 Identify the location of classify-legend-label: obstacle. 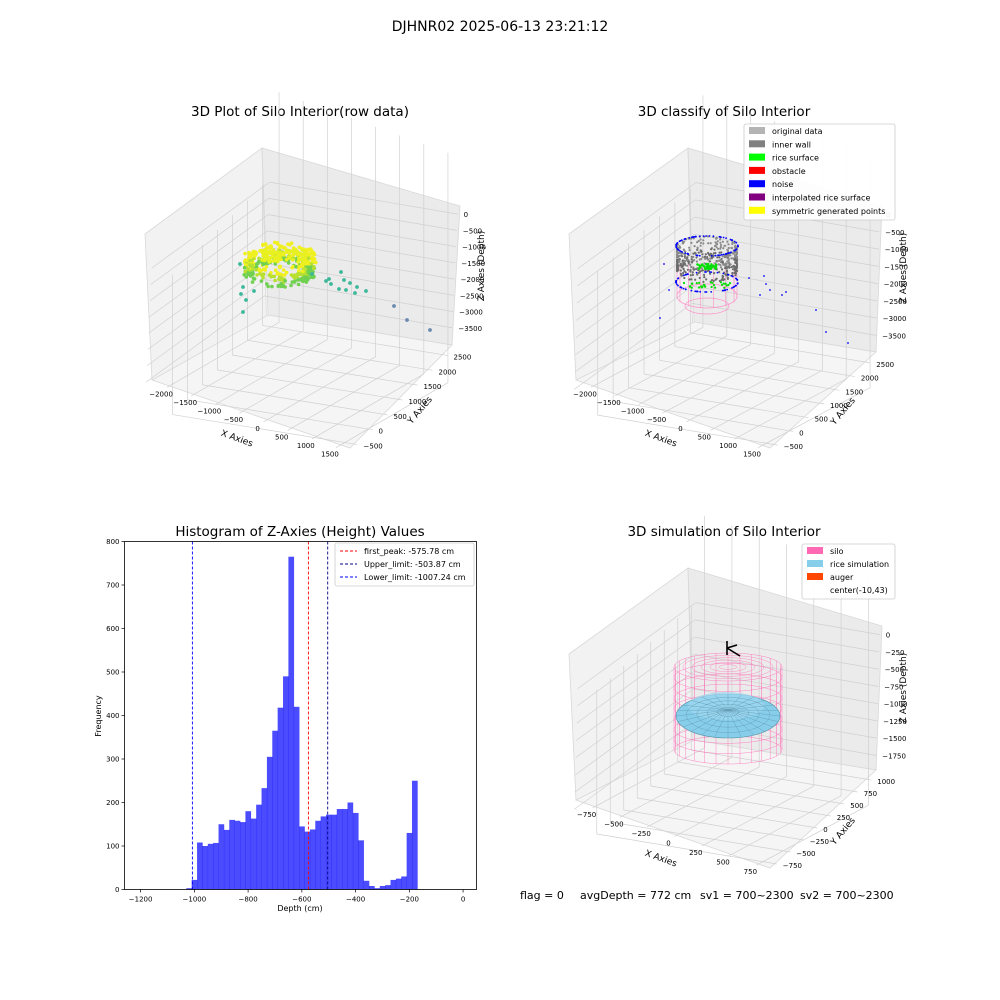
(789, 171).